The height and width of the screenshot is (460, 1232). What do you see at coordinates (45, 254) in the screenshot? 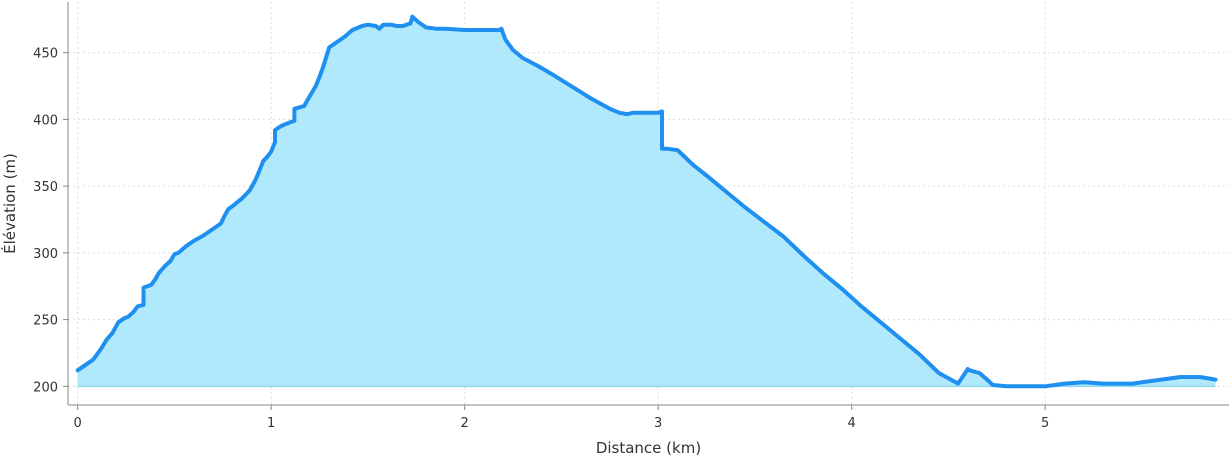
I see `y-tick-label: 300` at bounding box center [45, 254].